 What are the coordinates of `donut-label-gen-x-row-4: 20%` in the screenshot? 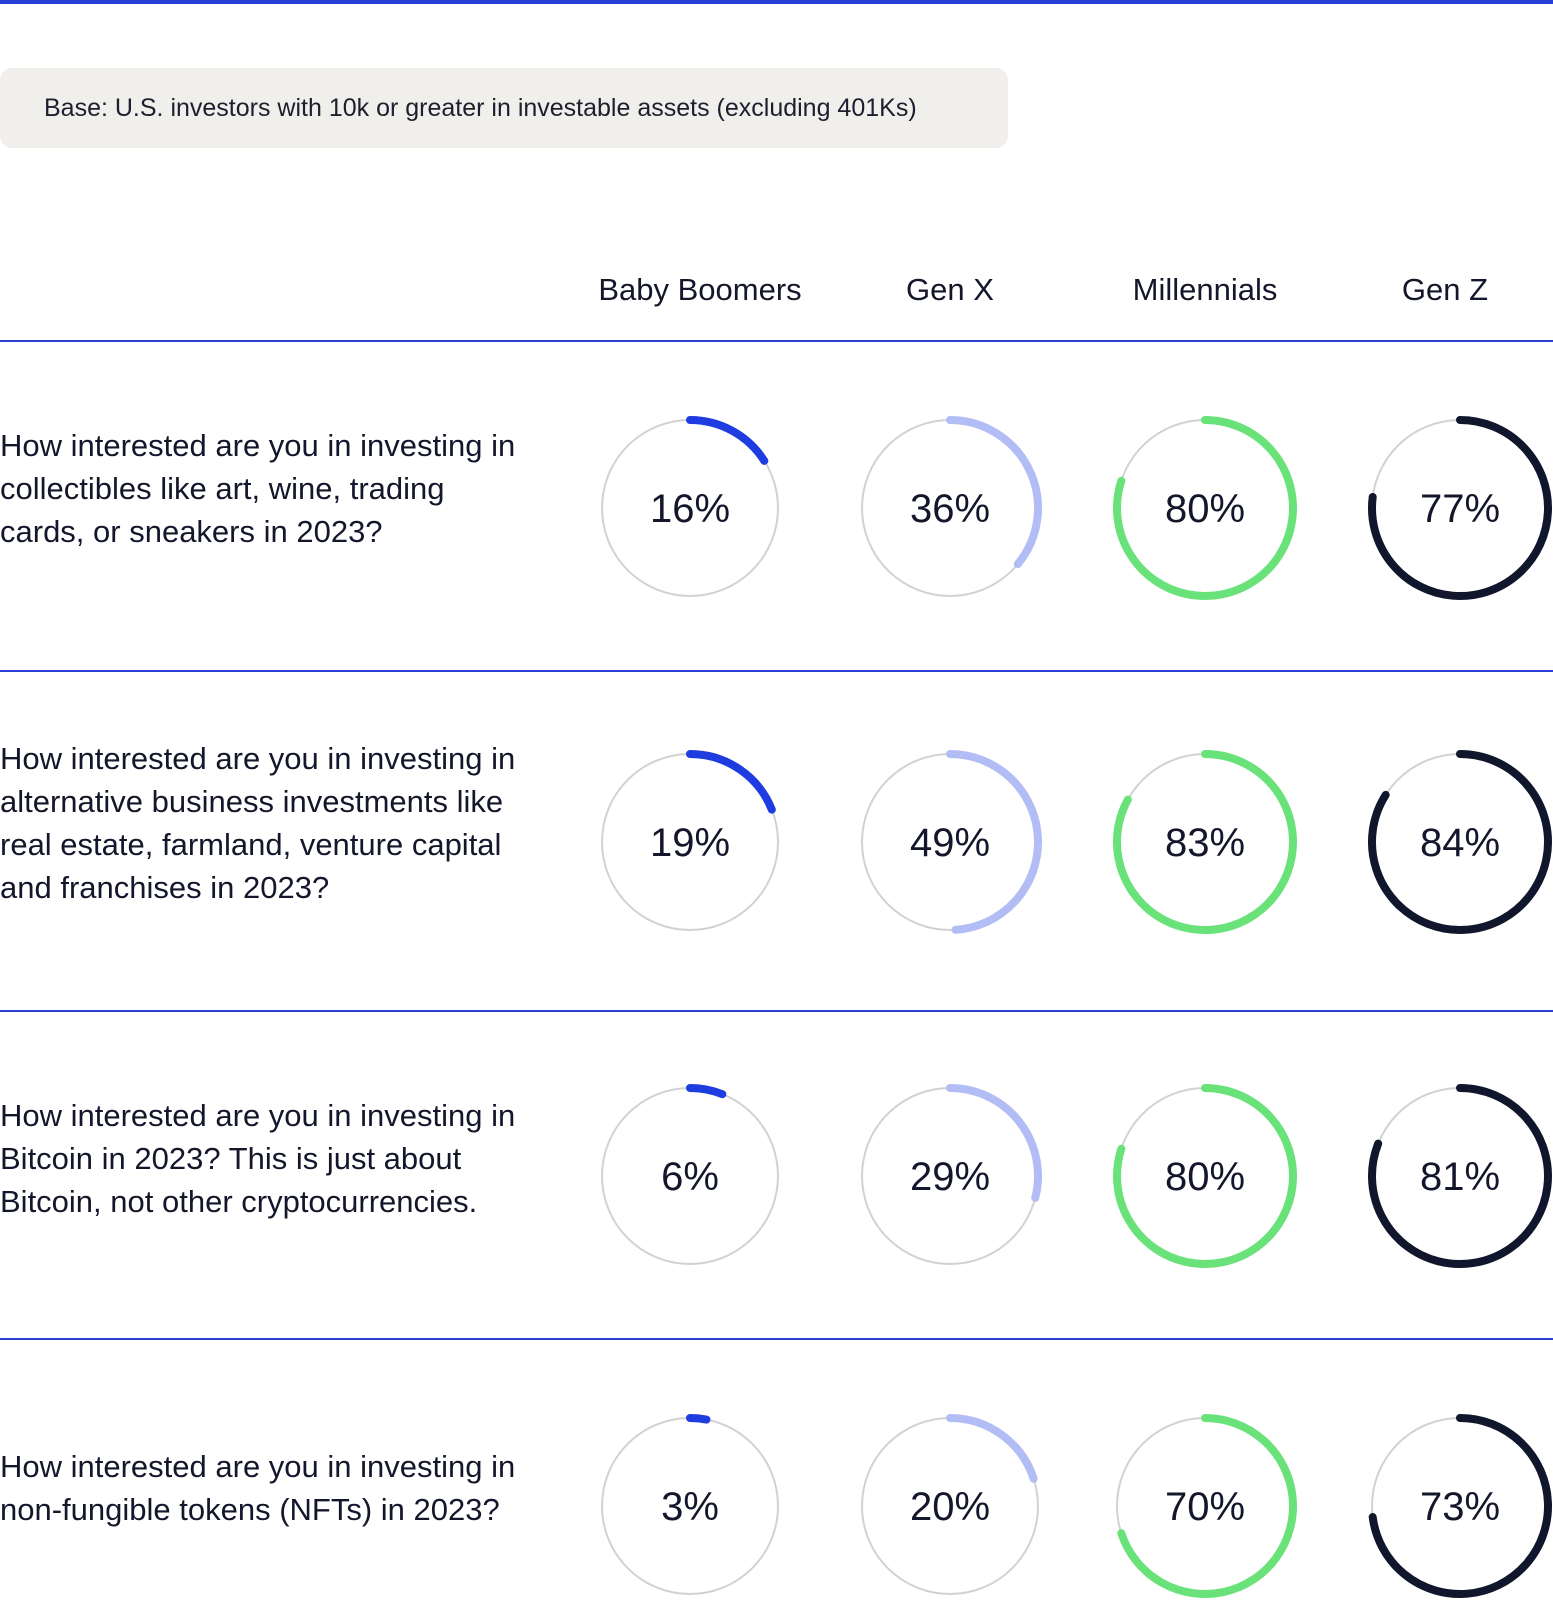 It's located at (950, 1507).